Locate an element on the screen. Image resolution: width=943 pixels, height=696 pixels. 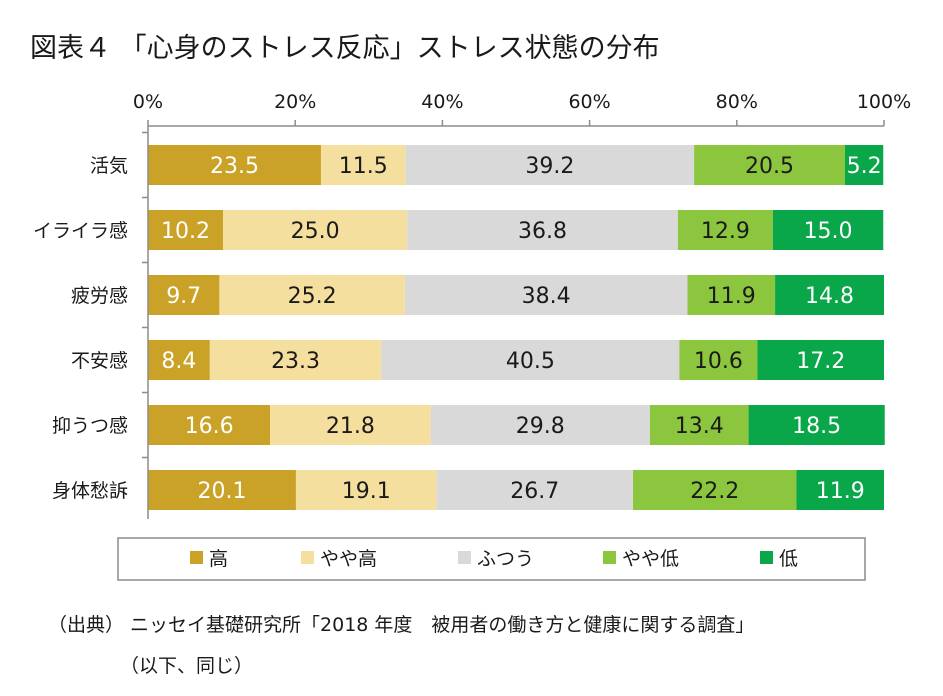
x-tick-label: 60% is located at coordinates (589, 102).